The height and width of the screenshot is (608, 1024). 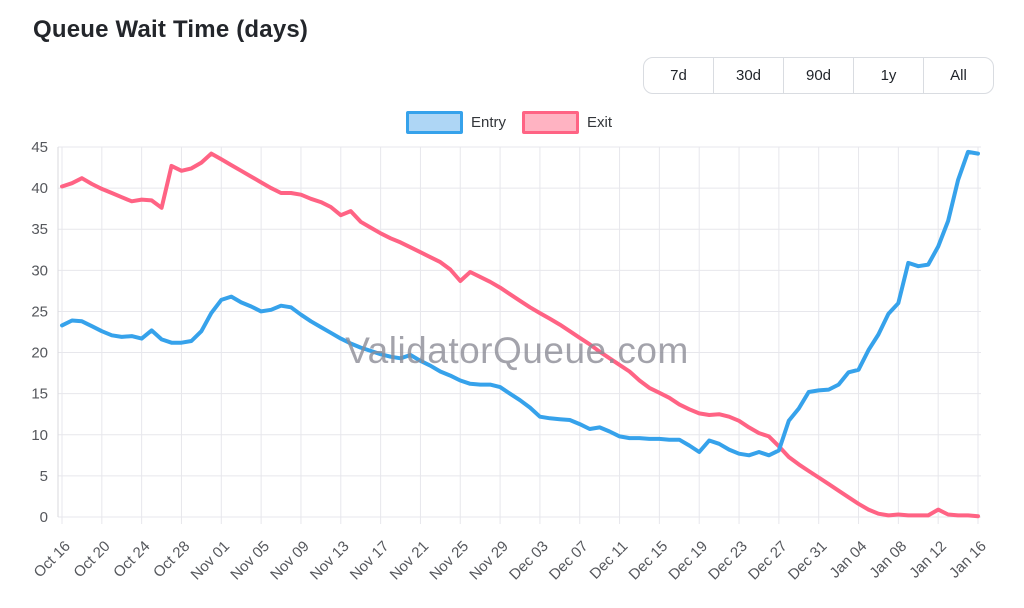 What do you see at coordinates (434, 122) in the screenshot?
I see `legend-swatch-entry` at bounding box center [434, 122].